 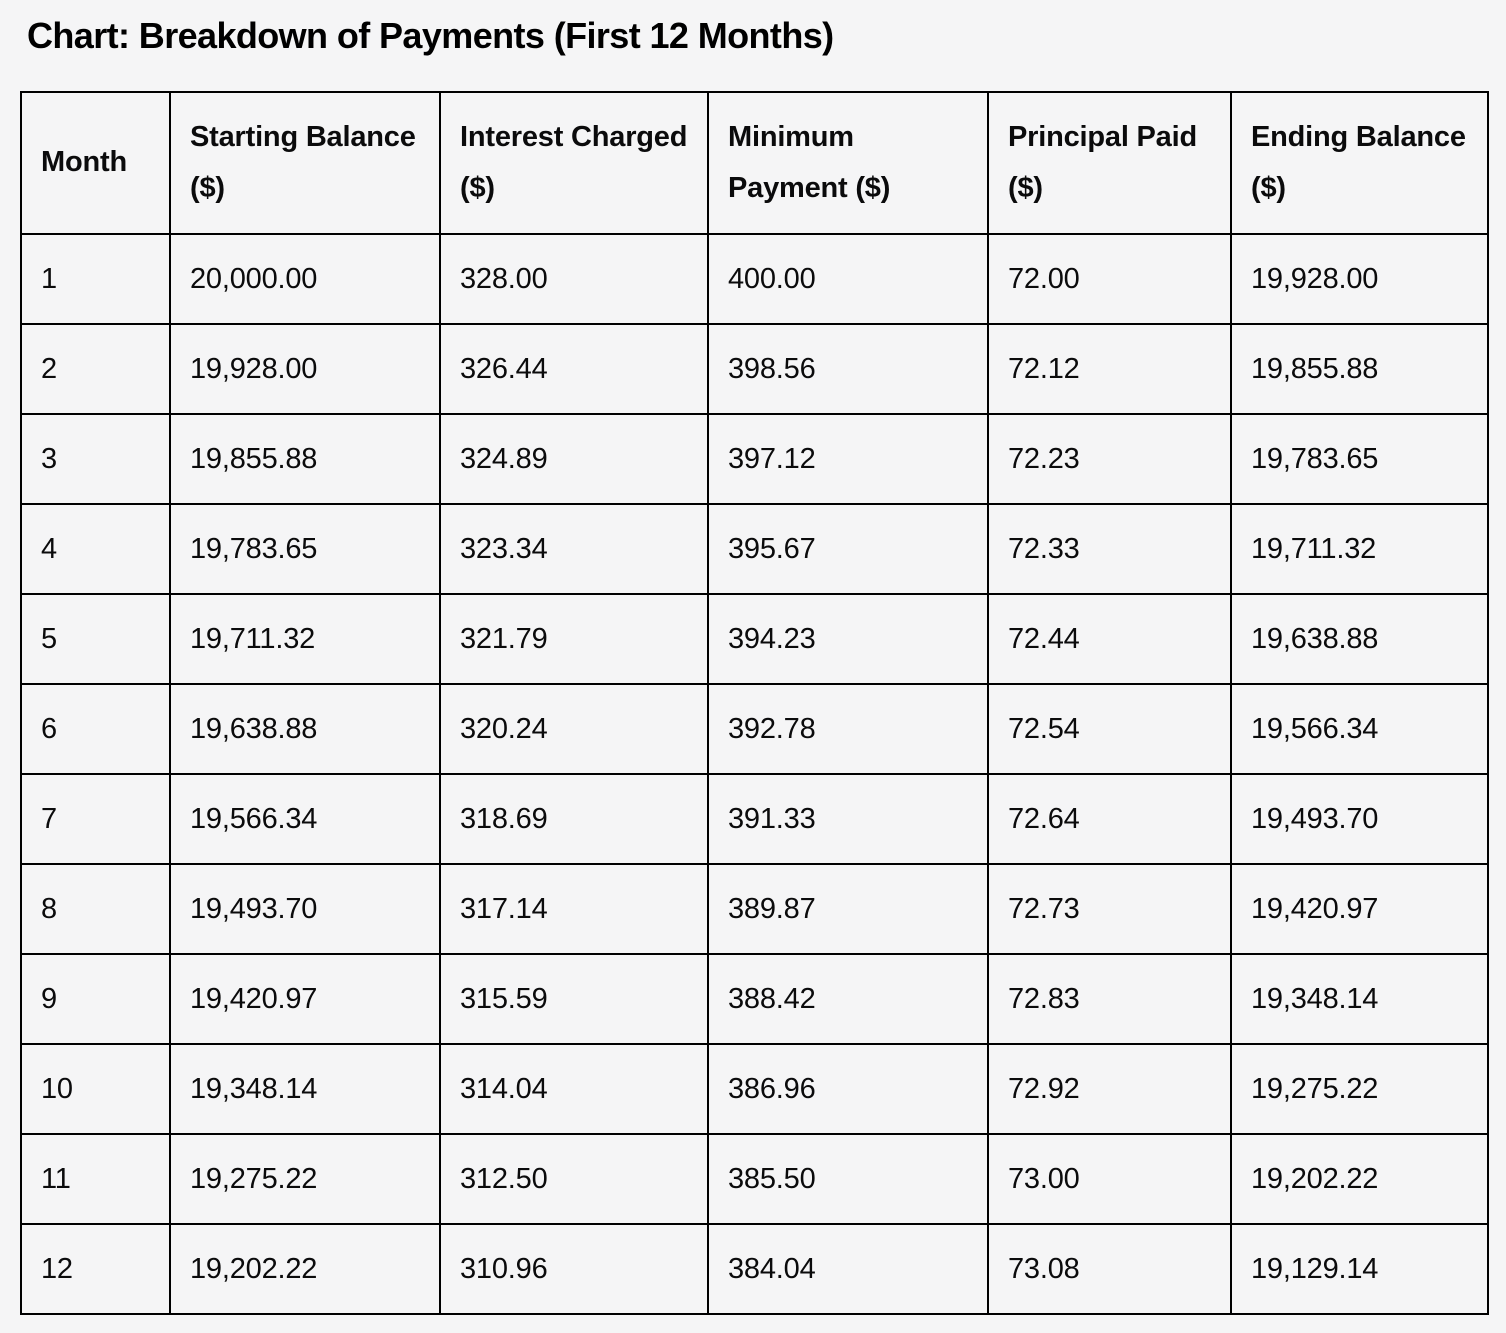 What do you see at coordinates (1359, 819) in the screenshot?
I see `cell-ending-balance: 19,493.70` at bounding box center [1359, 819].